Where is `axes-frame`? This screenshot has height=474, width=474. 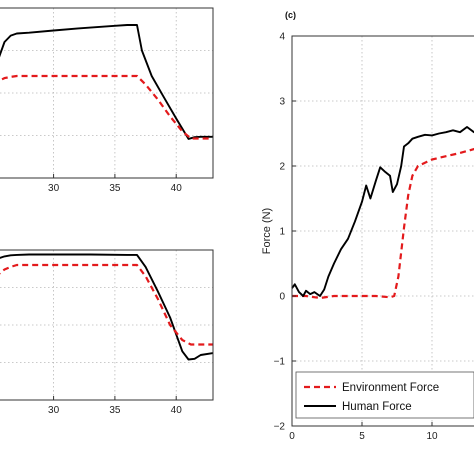 axes-frame is located at coordinates (107, 325).